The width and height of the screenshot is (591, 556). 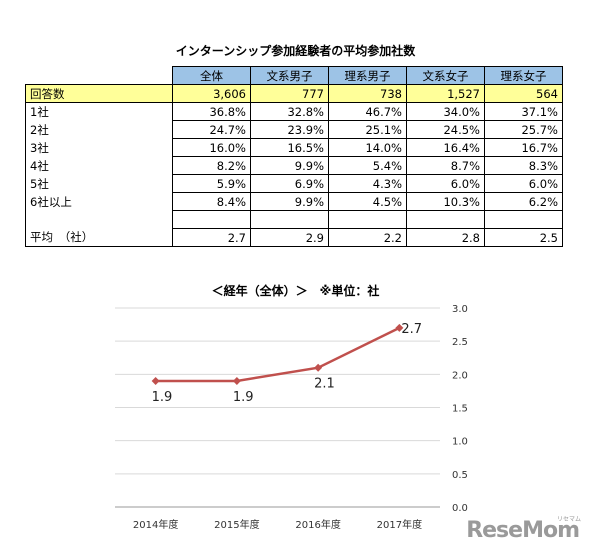 What do you see at coordinates (289, 147) in the screenshot?
I see `table-cell: 16.5%` at bounding box center [289, 147].